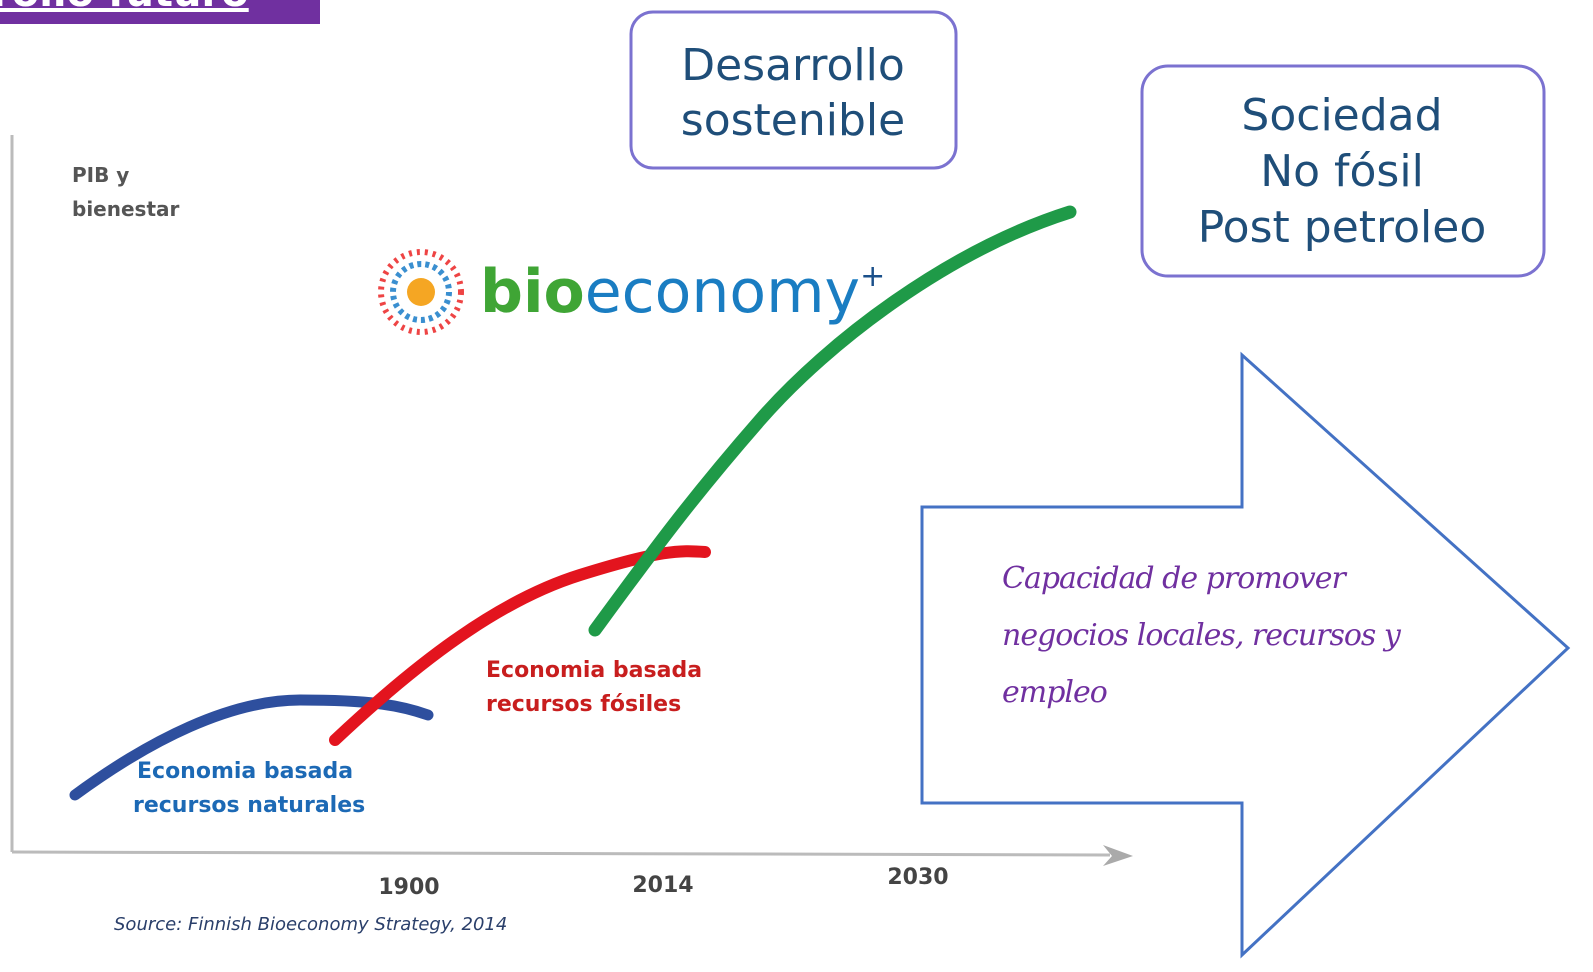 This screenshot has height=972, width=1593. What do you see at coordinates (1118, 855) in the screenshot?
I see `x-axis-arrow` at bounding box center [1118, 855].